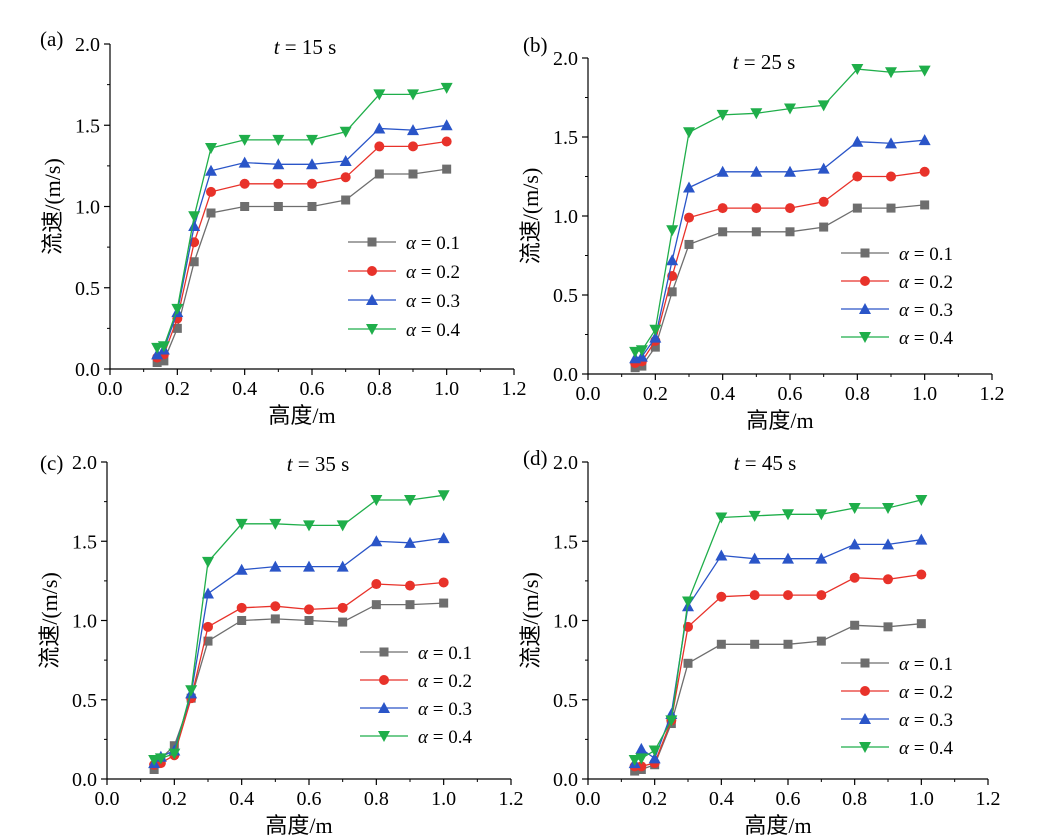 The height and width of the screenshot is (837, 1052). I want to click on y-tick-label: 1.5, so click(565, 138).